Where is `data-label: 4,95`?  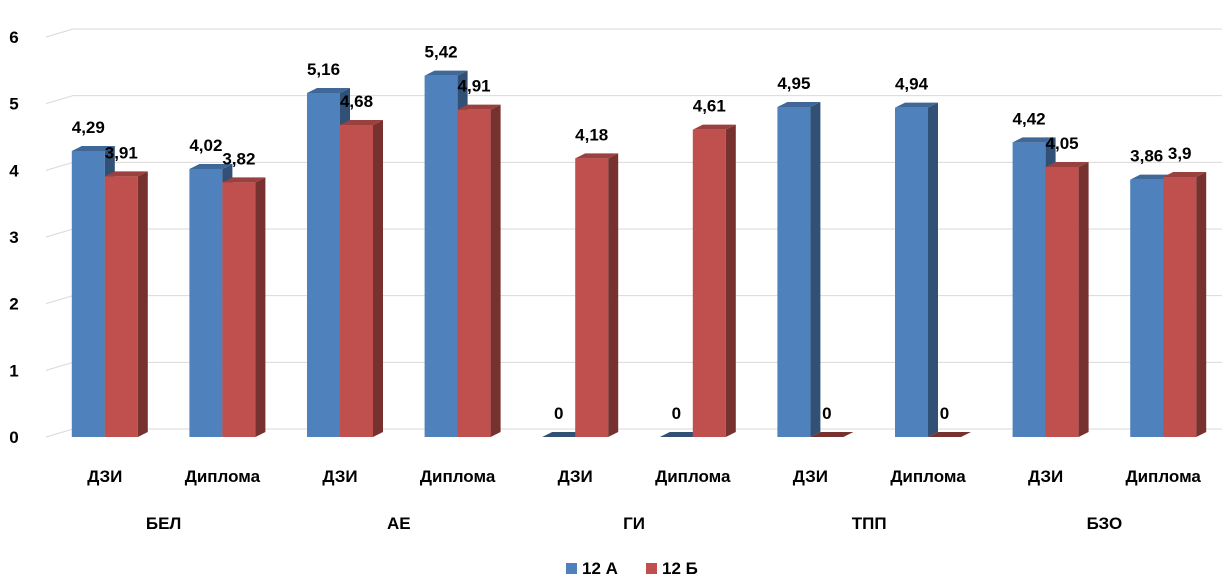
data-label: 4,95 is located at coordinates (793, 83).